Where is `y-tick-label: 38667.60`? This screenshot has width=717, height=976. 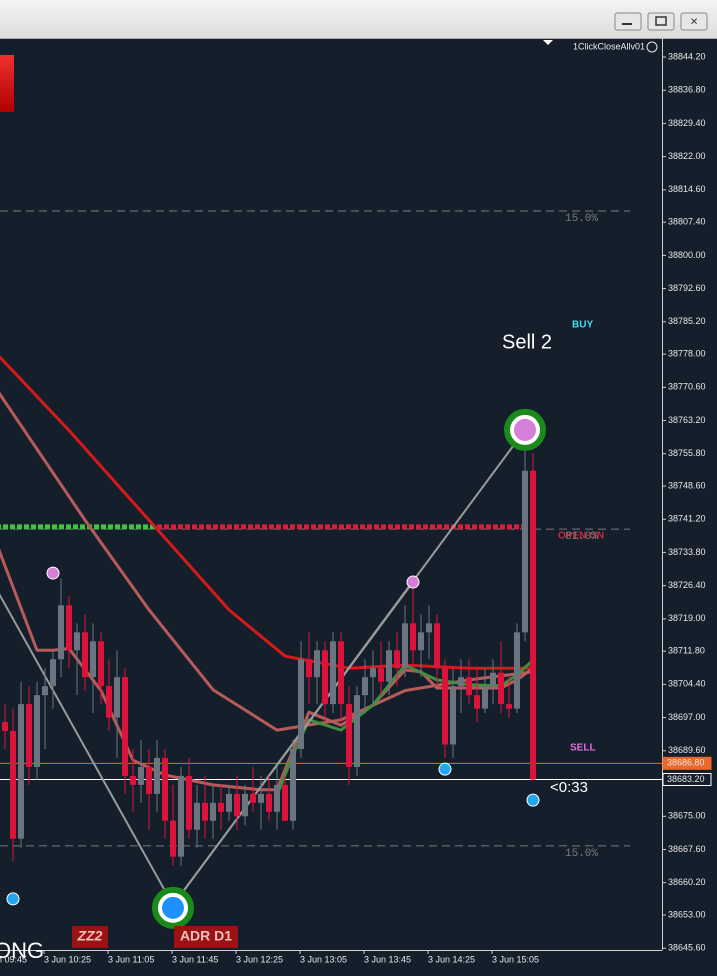 y-tick-label: 38667.60 is located at coordinates (687, 849).